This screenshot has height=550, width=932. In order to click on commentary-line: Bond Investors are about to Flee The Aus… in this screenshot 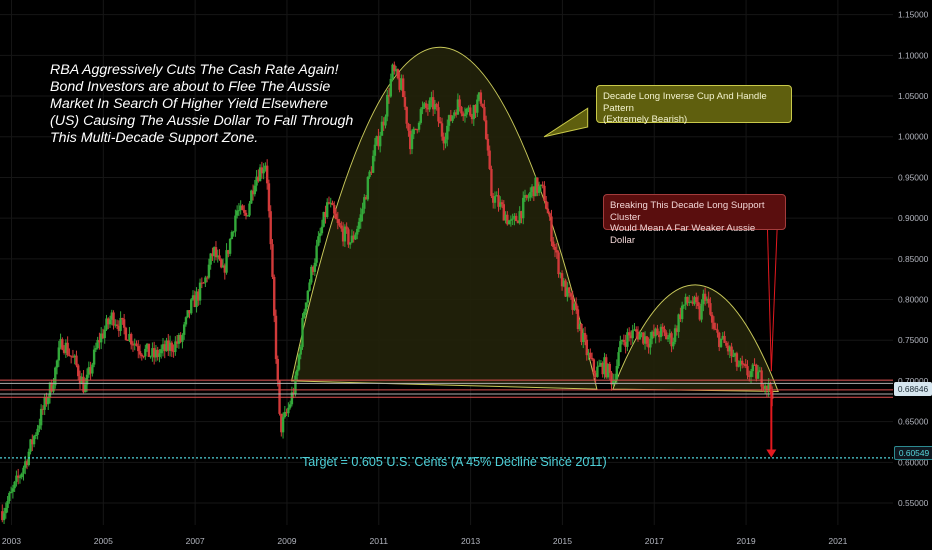, I will do `click(190, 87)`.